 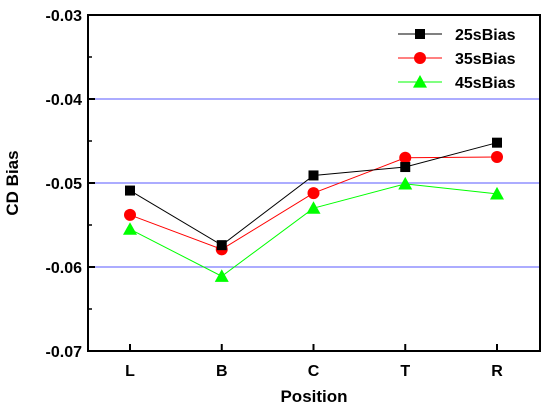 I want to click on legend-label-25sBias: 25sBias, so click(x=485, y=35).